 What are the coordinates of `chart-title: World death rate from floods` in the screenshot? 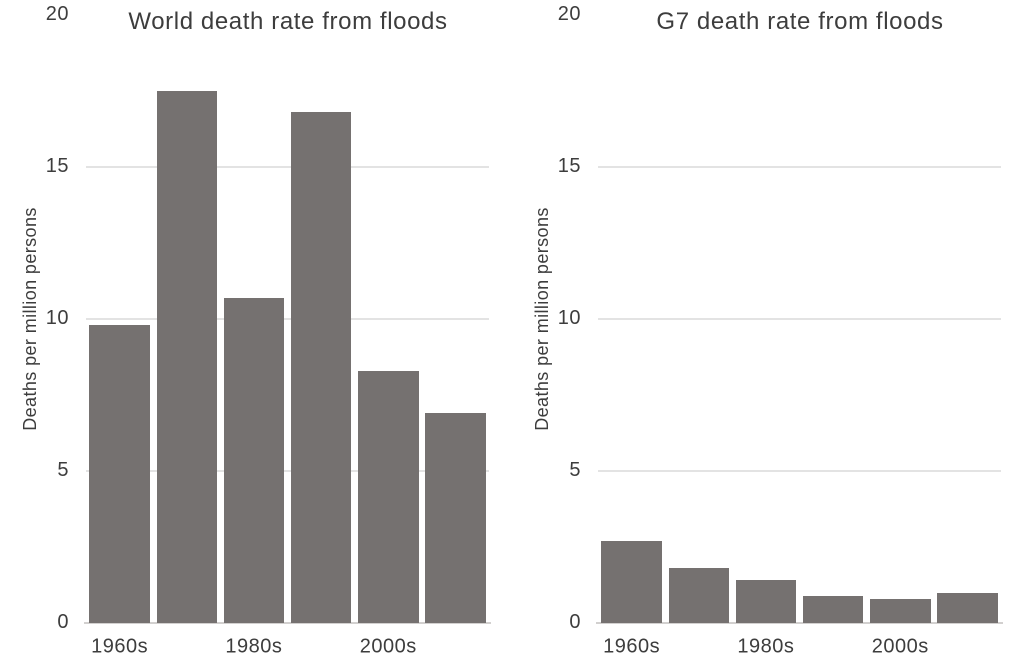 It's located at (288, 21).